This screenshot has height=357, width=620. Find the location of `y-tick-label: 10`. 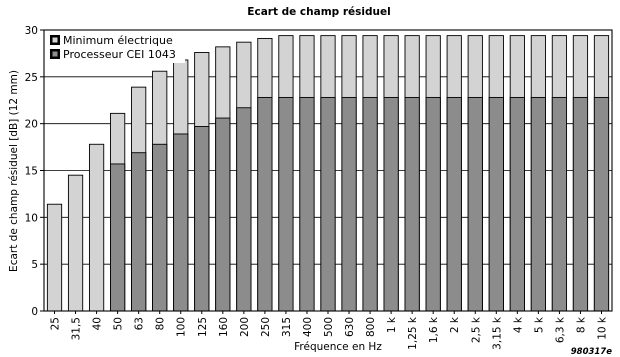

y-tick-label: 10 is located at coordinates (31, 218).